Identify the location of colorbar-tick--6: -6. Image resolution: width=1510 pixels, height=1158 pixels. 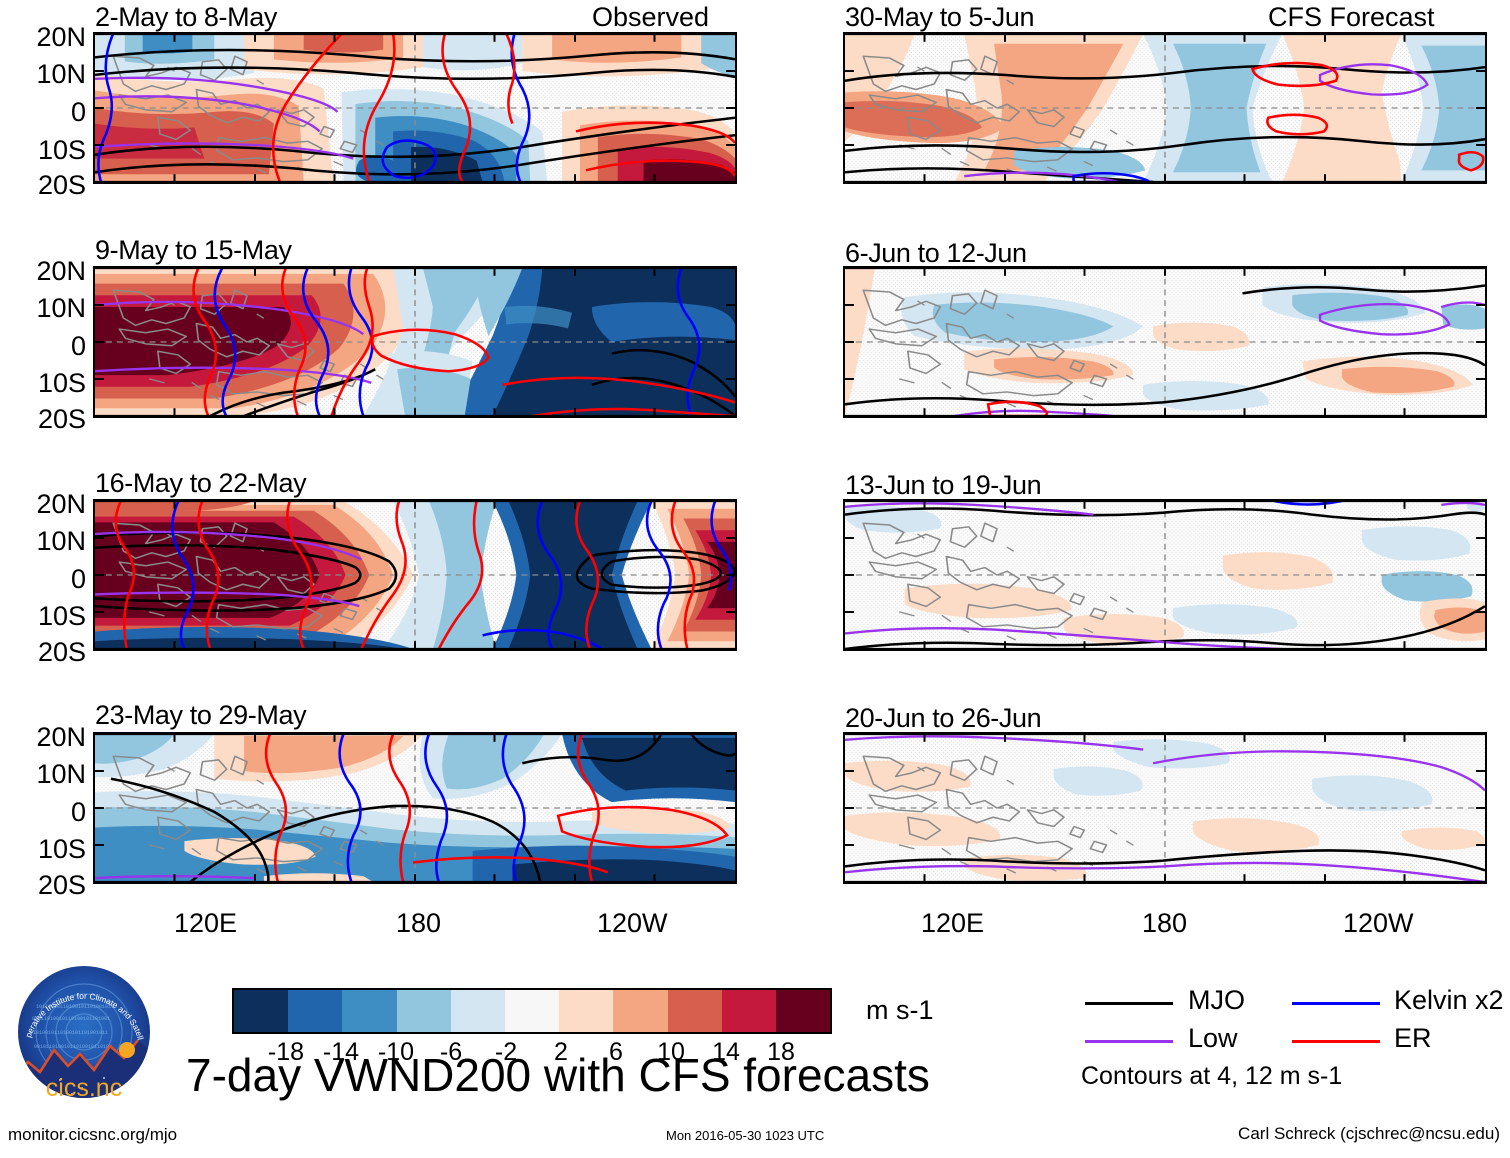
(451, 1052).